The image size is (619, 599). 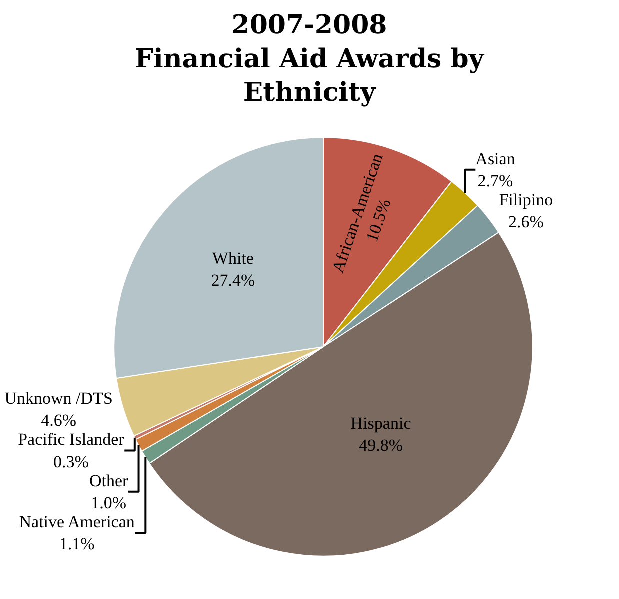 I want to click on slice-label: Asian, so click(x=496, y=158).